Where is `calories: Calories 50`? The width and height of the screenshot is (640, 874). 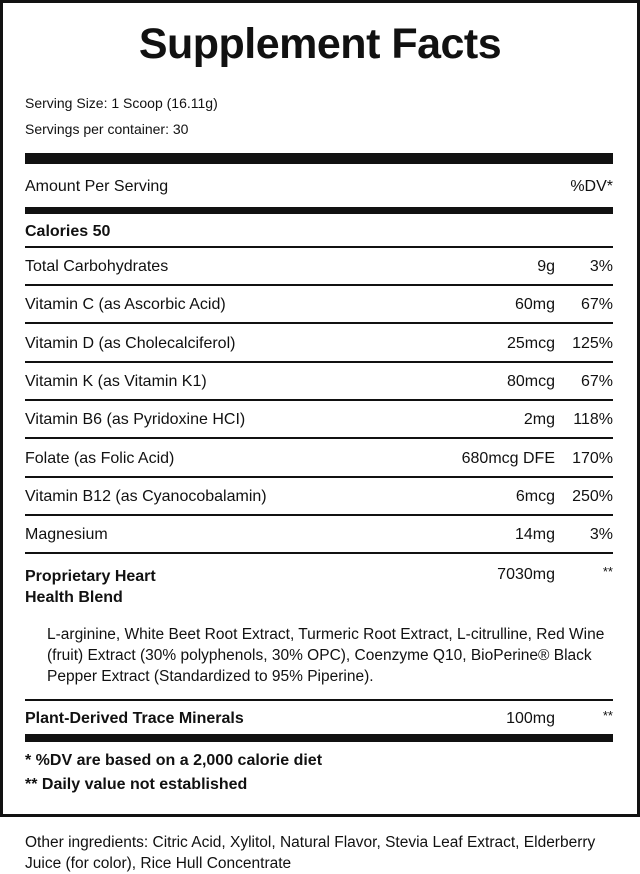
calories: Calories 50 is located at coordinates (68, 231).